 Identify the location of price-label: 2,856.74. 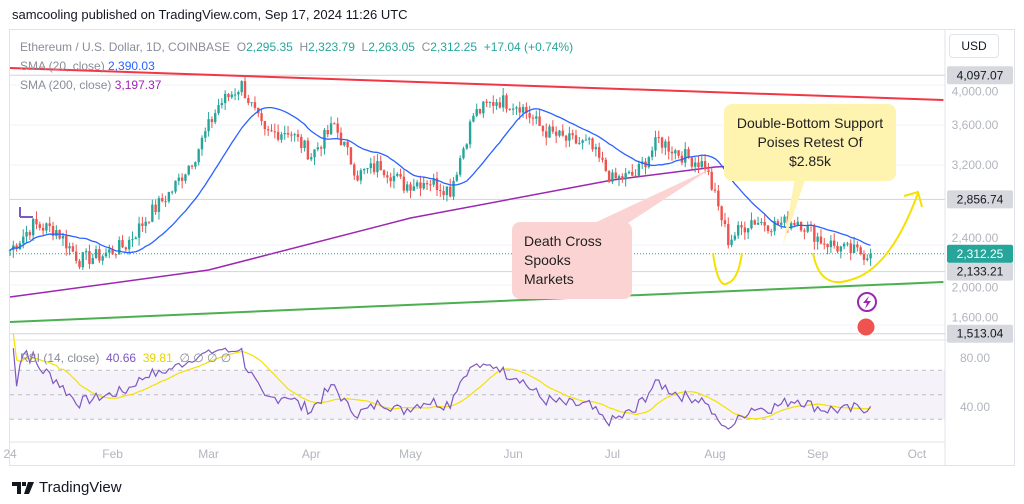
(980, 199).